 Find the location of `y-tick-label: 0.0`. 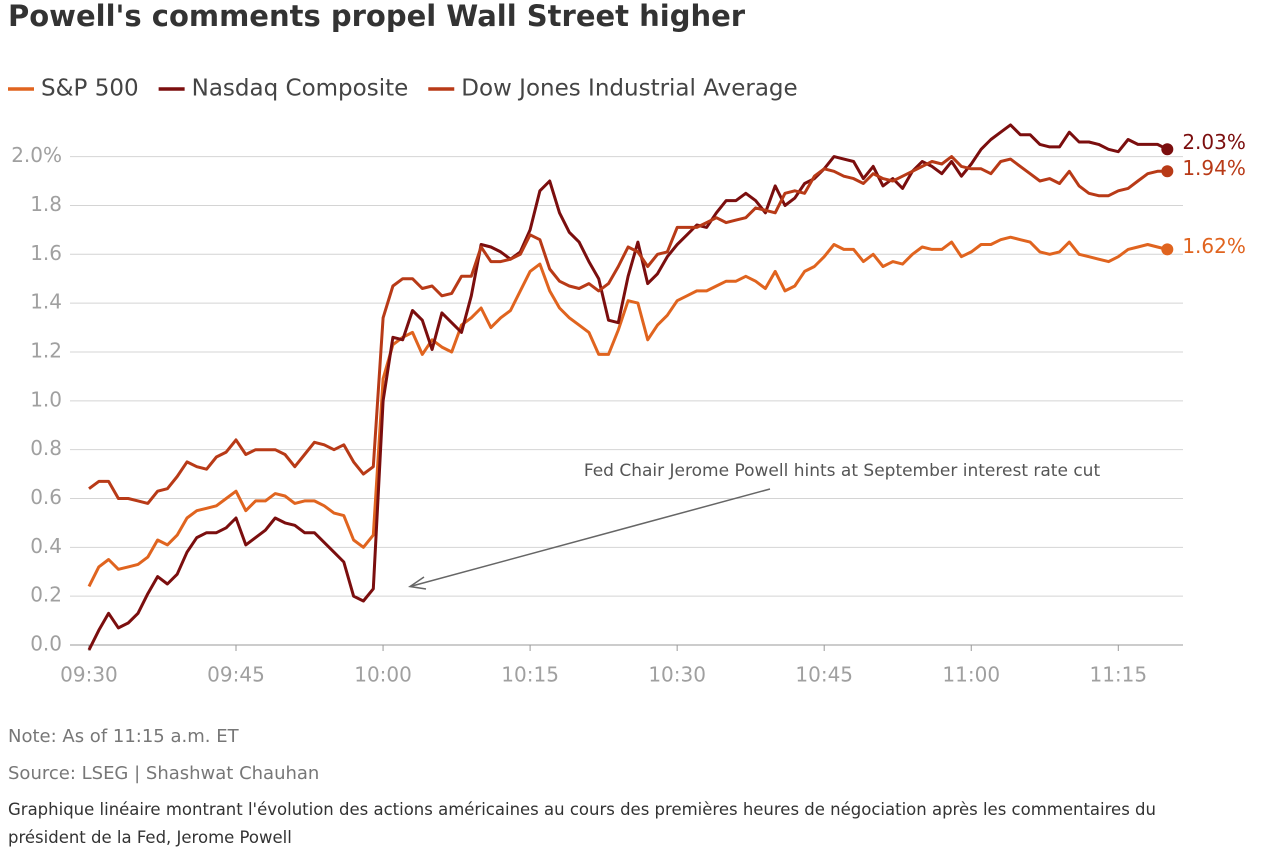

y-tick-label: 0.0 is located at coordinates (46, 644).